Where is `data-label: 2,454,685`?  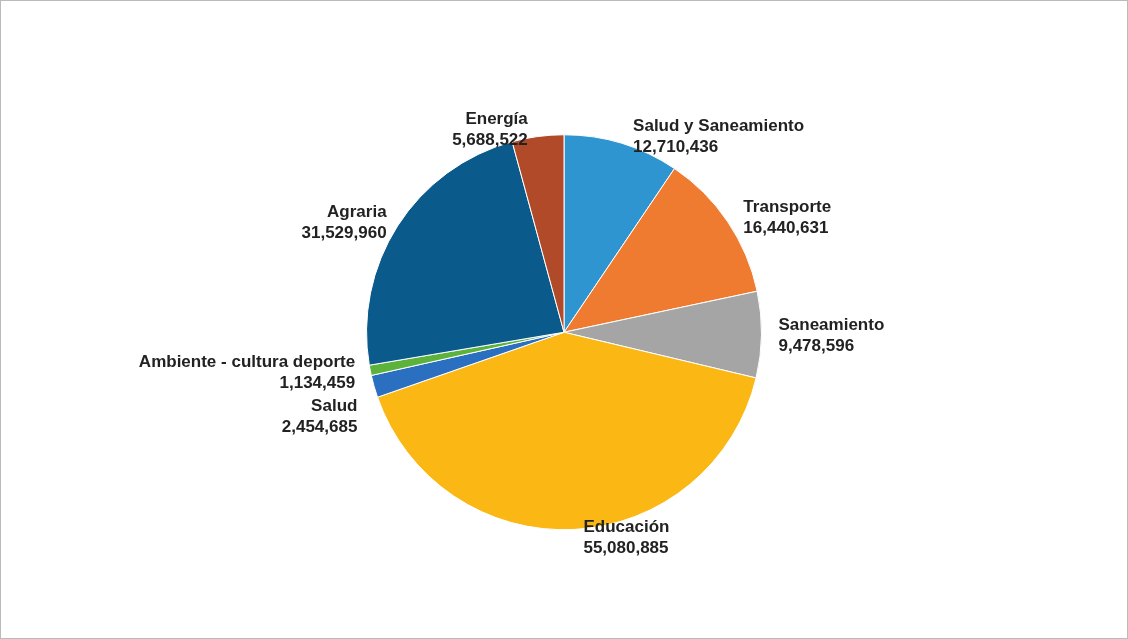
data-label: 2,454,685 is located at coordinates (319, 426).